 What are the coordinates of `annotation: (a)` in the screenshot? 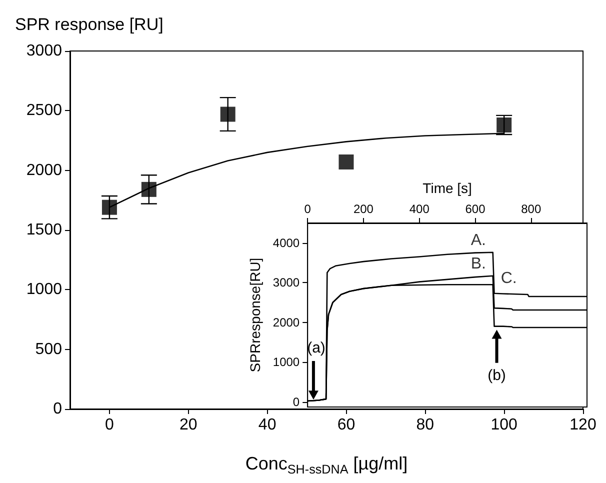 It's located at (316, 348).